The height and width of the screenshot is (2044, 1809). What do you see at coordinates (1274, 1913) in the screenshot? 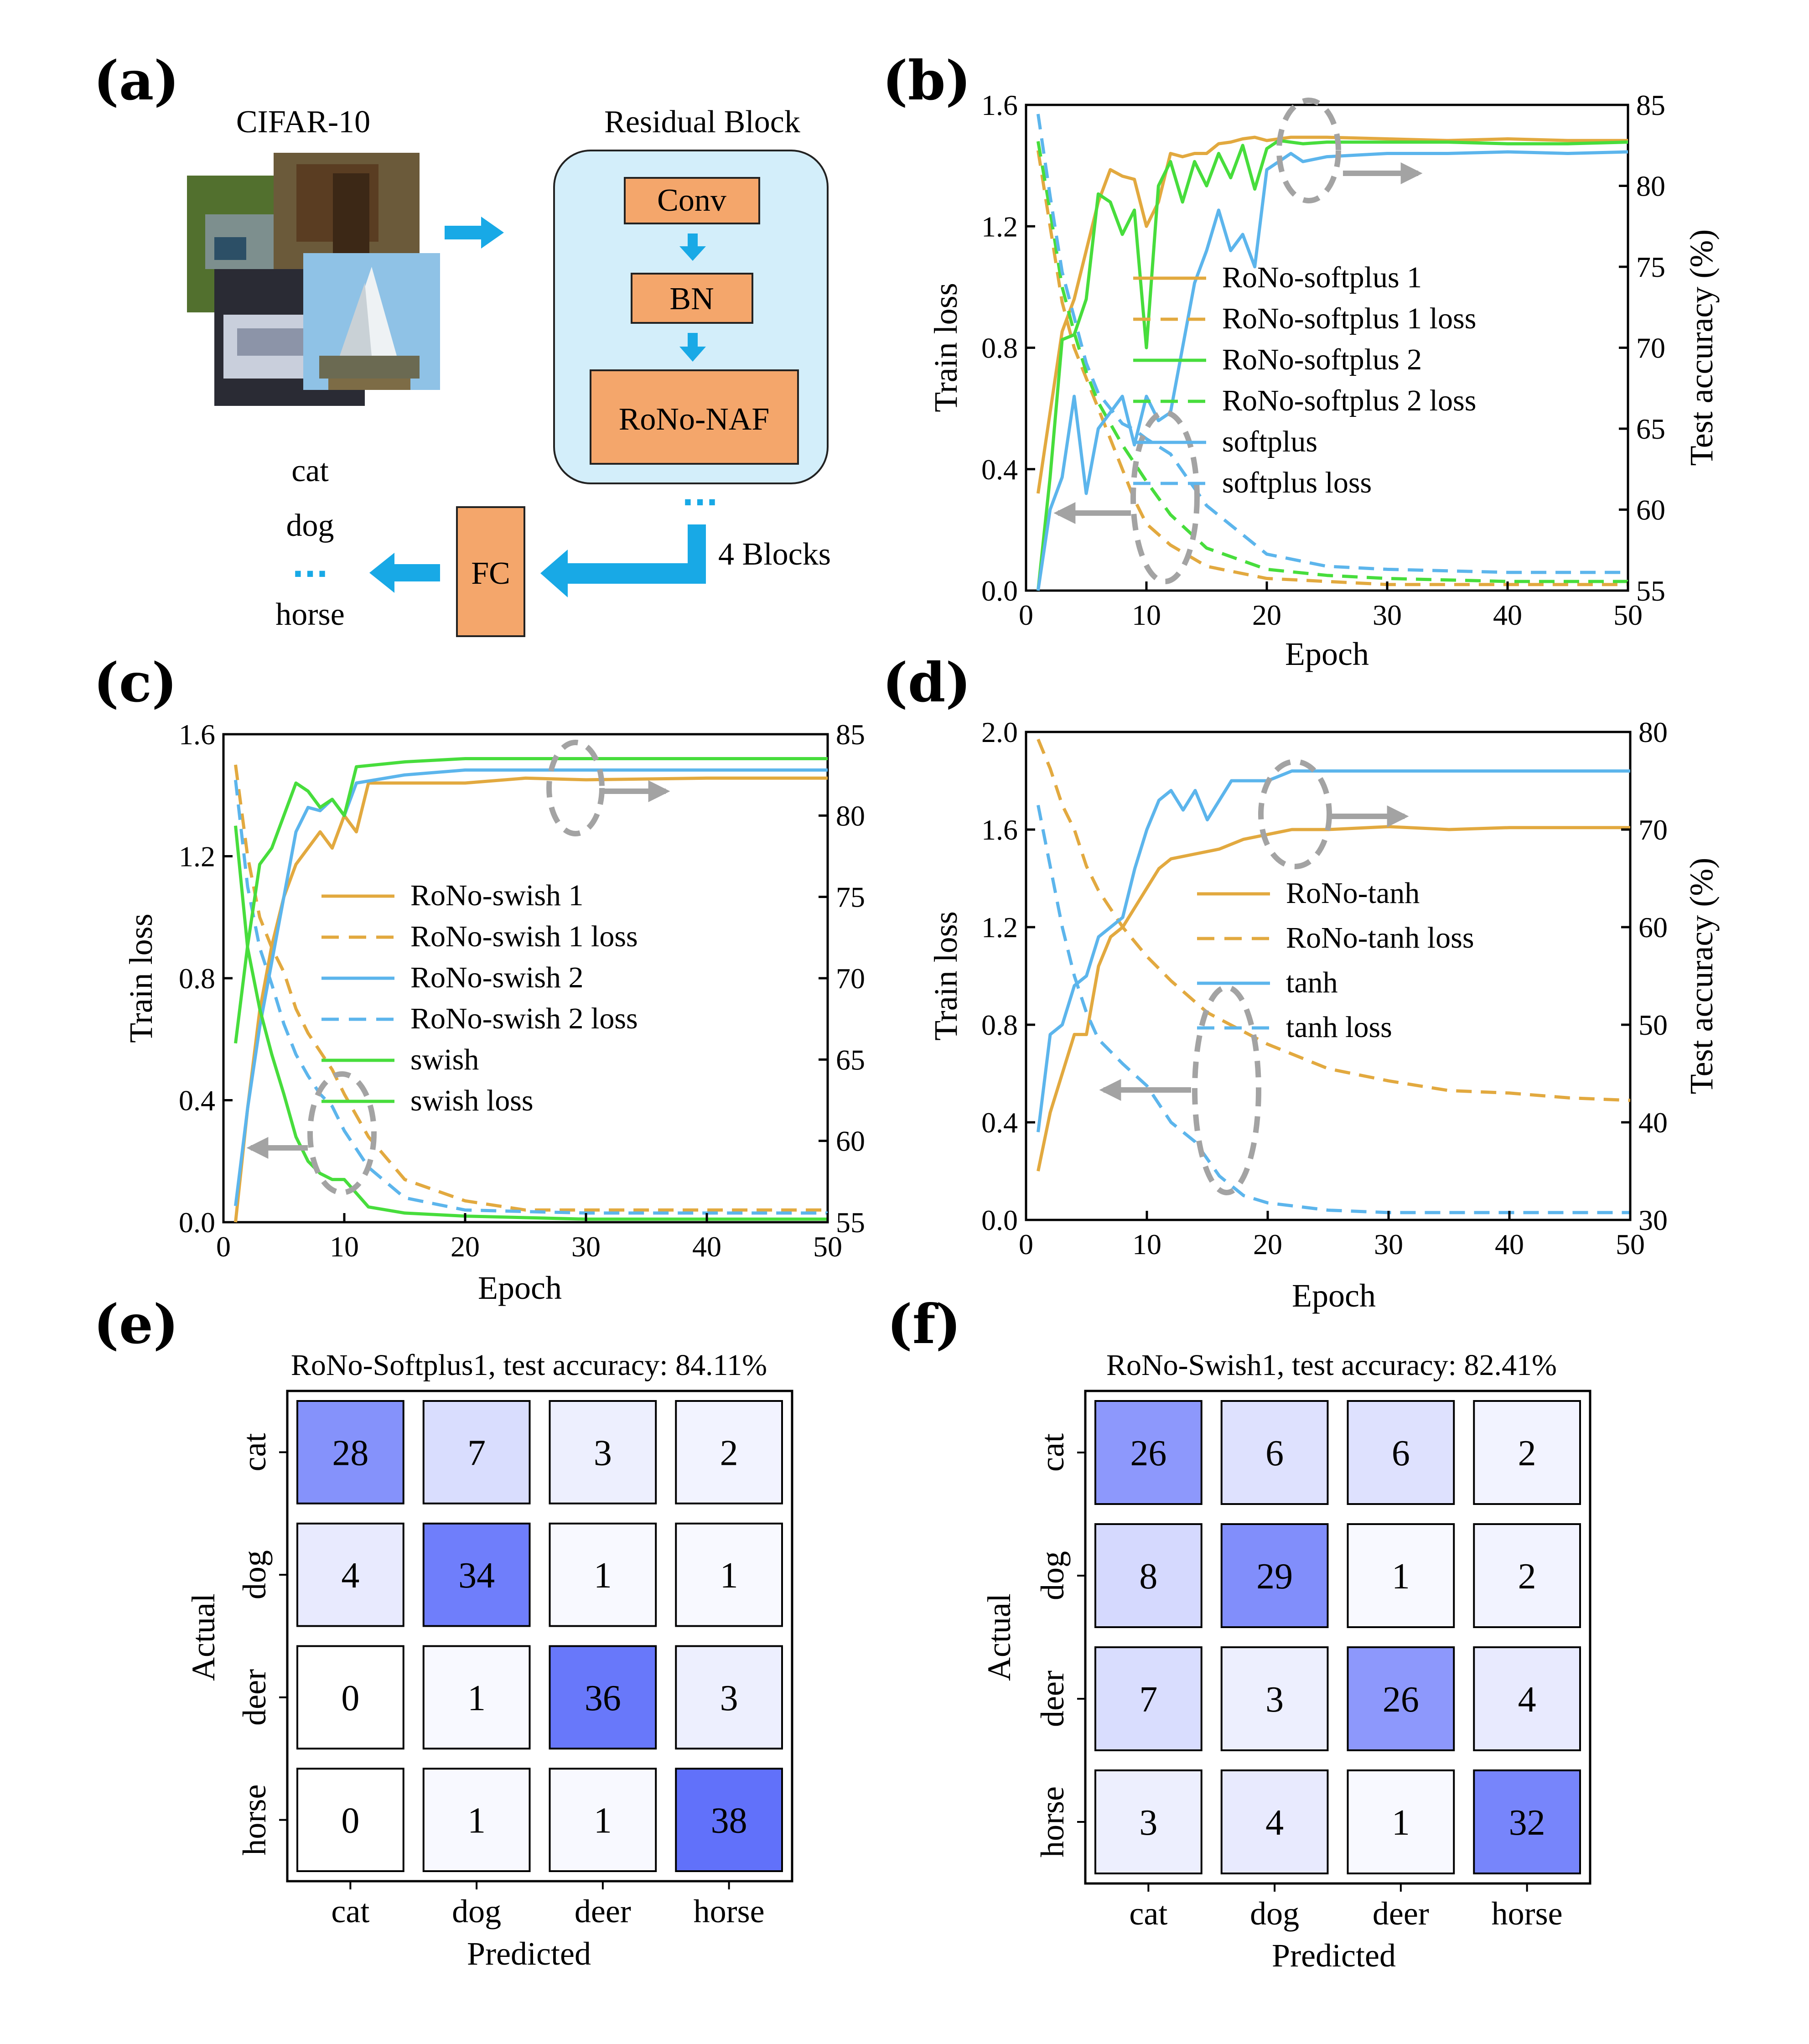
I see `cm-x-tick-label-f: dog` at bounding box center [1274, 1913].